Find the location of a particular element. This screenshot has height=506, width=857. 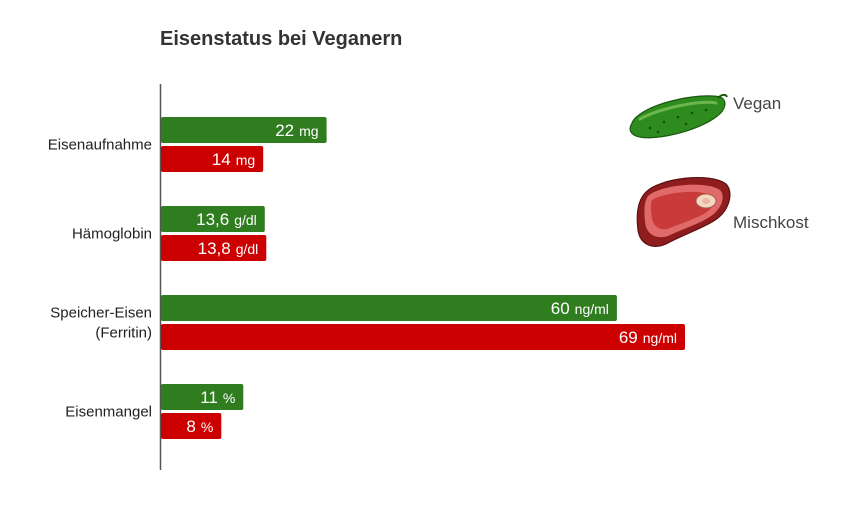

category-label-line: (Ferritin) is located at coordinates (123, 333).